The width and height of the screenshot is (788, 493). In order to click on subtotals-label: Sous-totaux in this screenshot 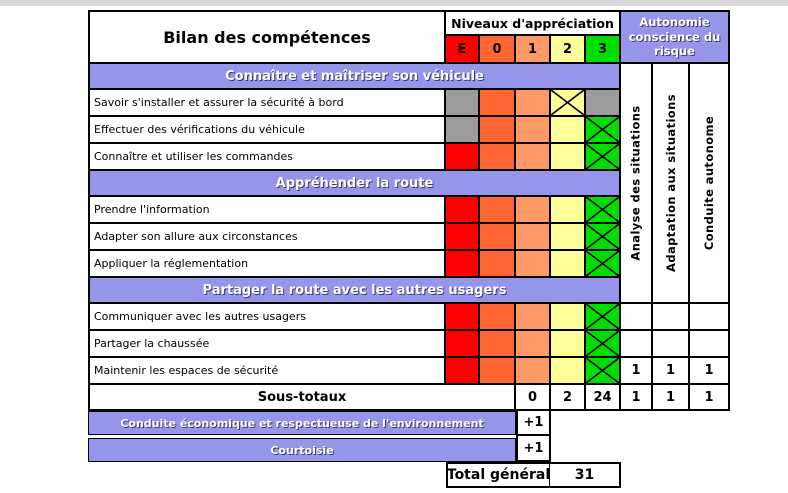, I will do `click(302, 397)`.